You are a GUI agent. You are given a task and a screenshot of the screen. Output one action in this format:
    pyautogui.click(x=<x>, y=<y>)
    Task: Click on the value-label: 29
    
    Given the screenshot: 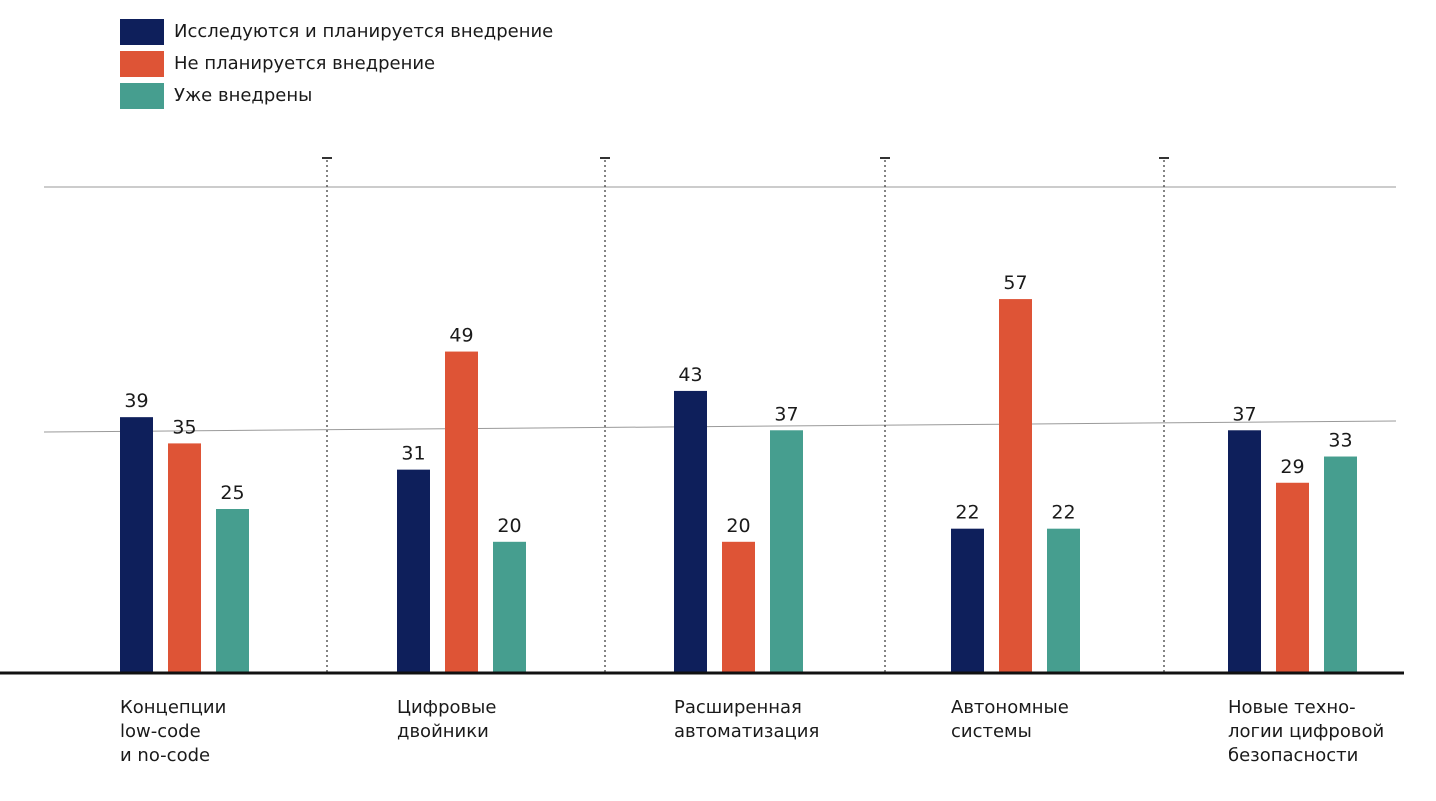 What is the action you would take?
    pyautogui.click(x=1292, y=467)
    